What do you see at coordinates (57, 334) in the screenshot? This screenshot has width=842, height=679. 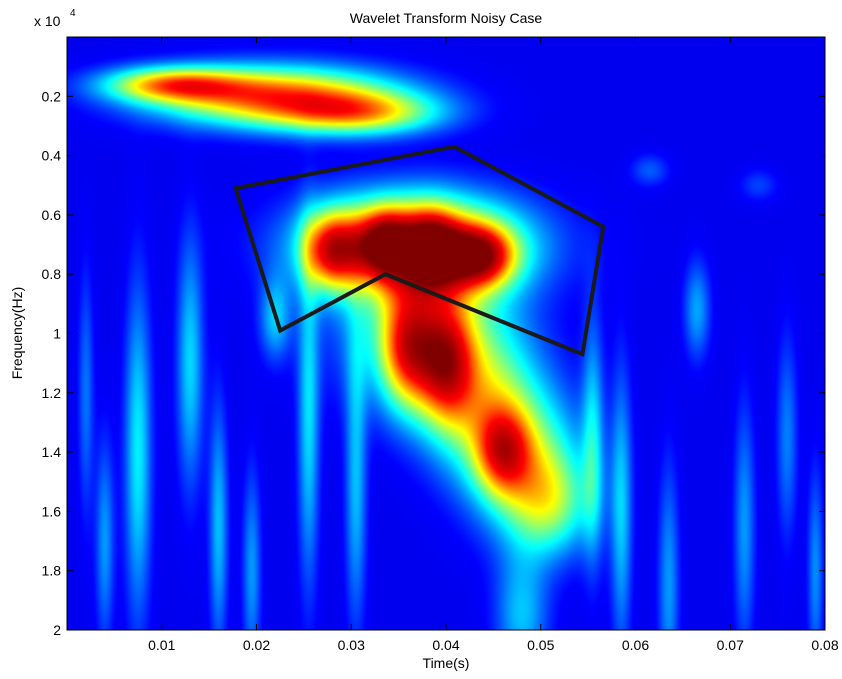 I see `y-tick-label: 1` at bounding box center [57, 334].